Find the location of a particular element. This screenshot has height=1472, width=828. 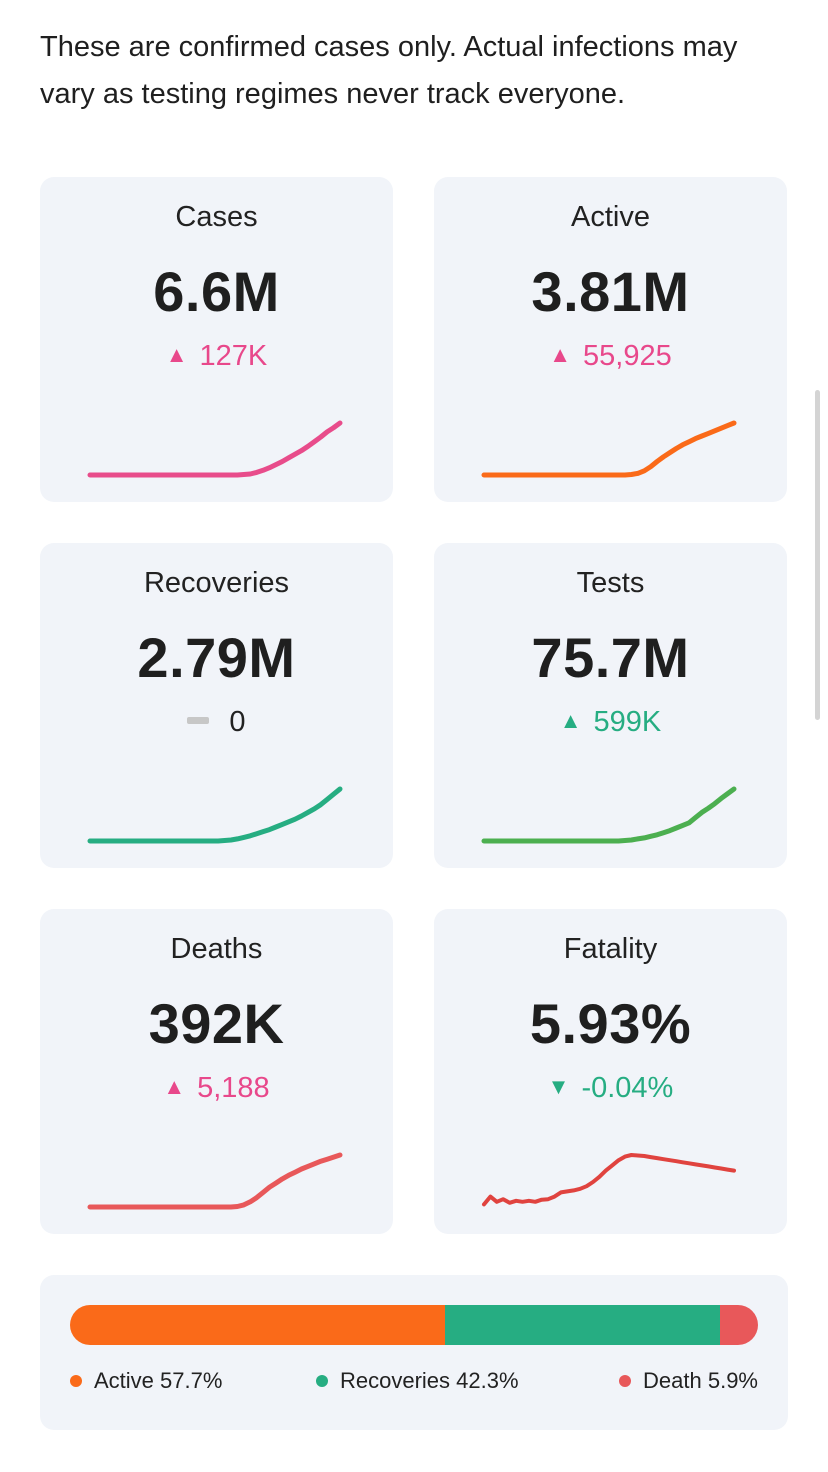

stat-label: Fatality is located at coordinates (610, 949).